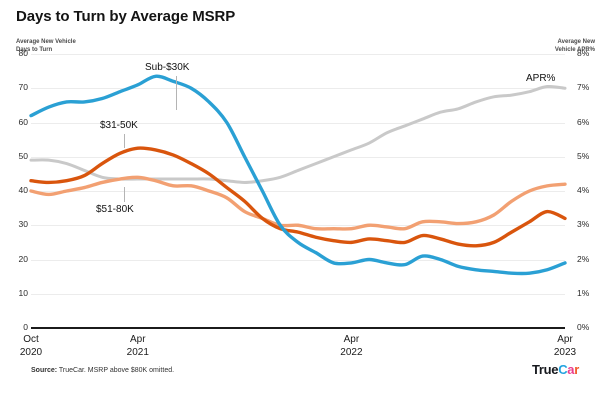  I want to click on source-label: Source:, so click(44, 370).